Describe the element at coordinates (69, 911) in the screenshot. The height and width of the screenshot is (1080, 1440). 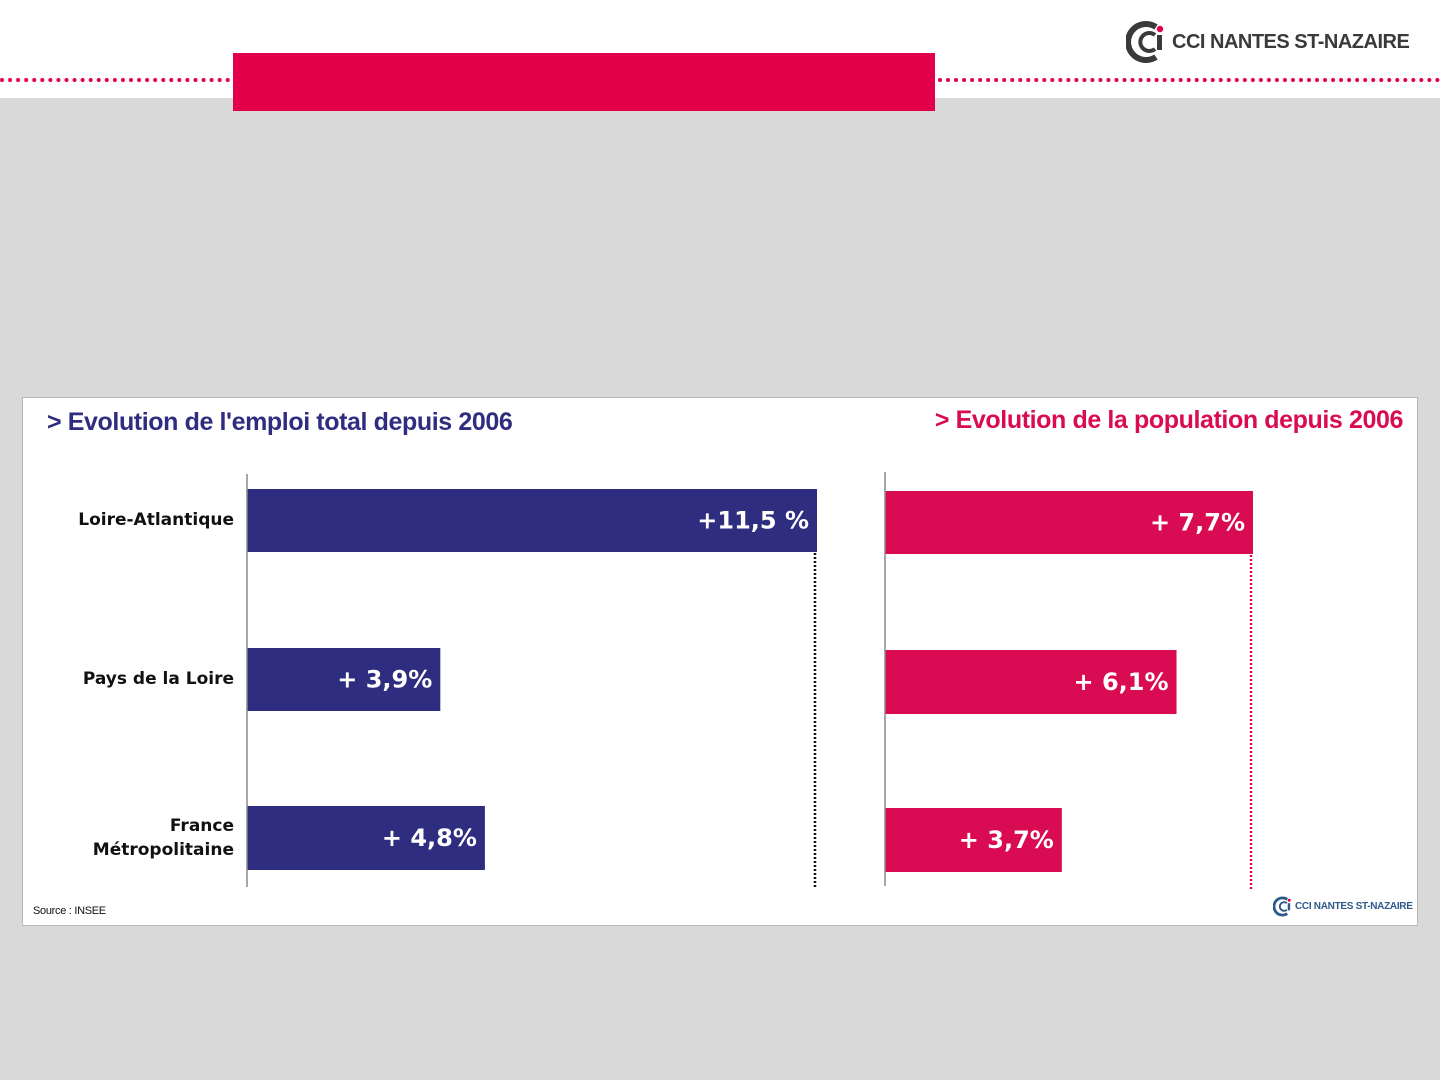
I see `source-note: Source : INSEE` at that location.